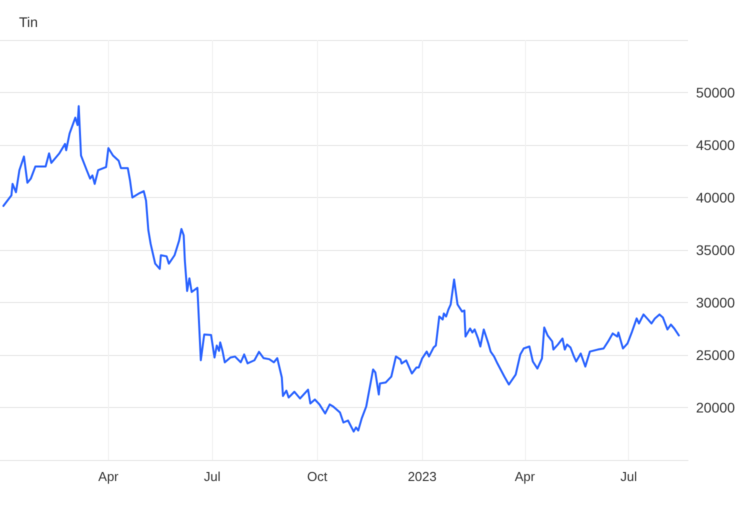 This screenshot has height=520, width=750. Describe the element at coordinates (716, 145) in the screenshot. I see `y-tick-label: 45000` at that location.